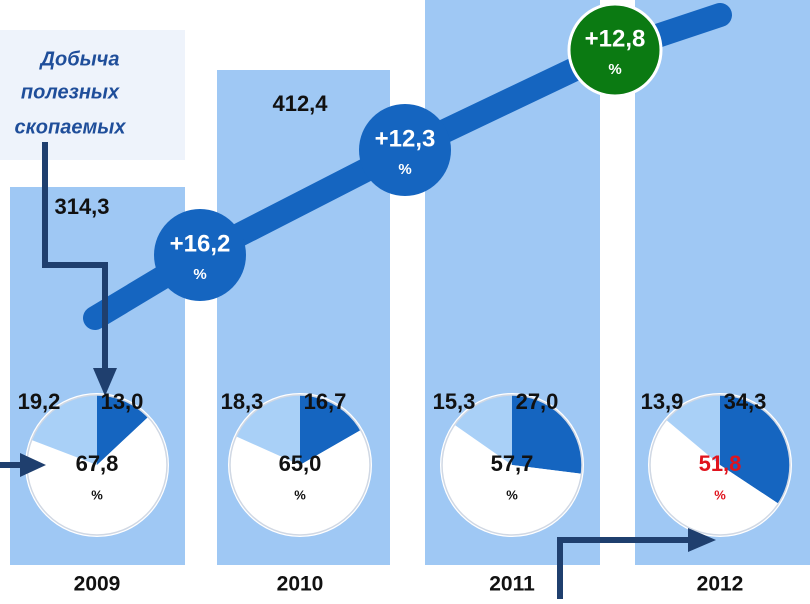  I want to click on pie-label: 57,7, so click(512, 463).